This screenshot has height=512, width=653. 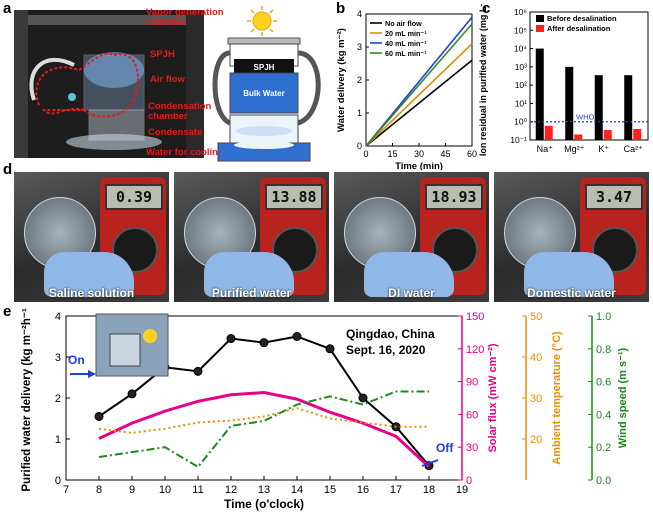 What do you see at coordinates (589, 76) in the screenshot?
I see `c-plot-frame` at bounding box center [589, 76].